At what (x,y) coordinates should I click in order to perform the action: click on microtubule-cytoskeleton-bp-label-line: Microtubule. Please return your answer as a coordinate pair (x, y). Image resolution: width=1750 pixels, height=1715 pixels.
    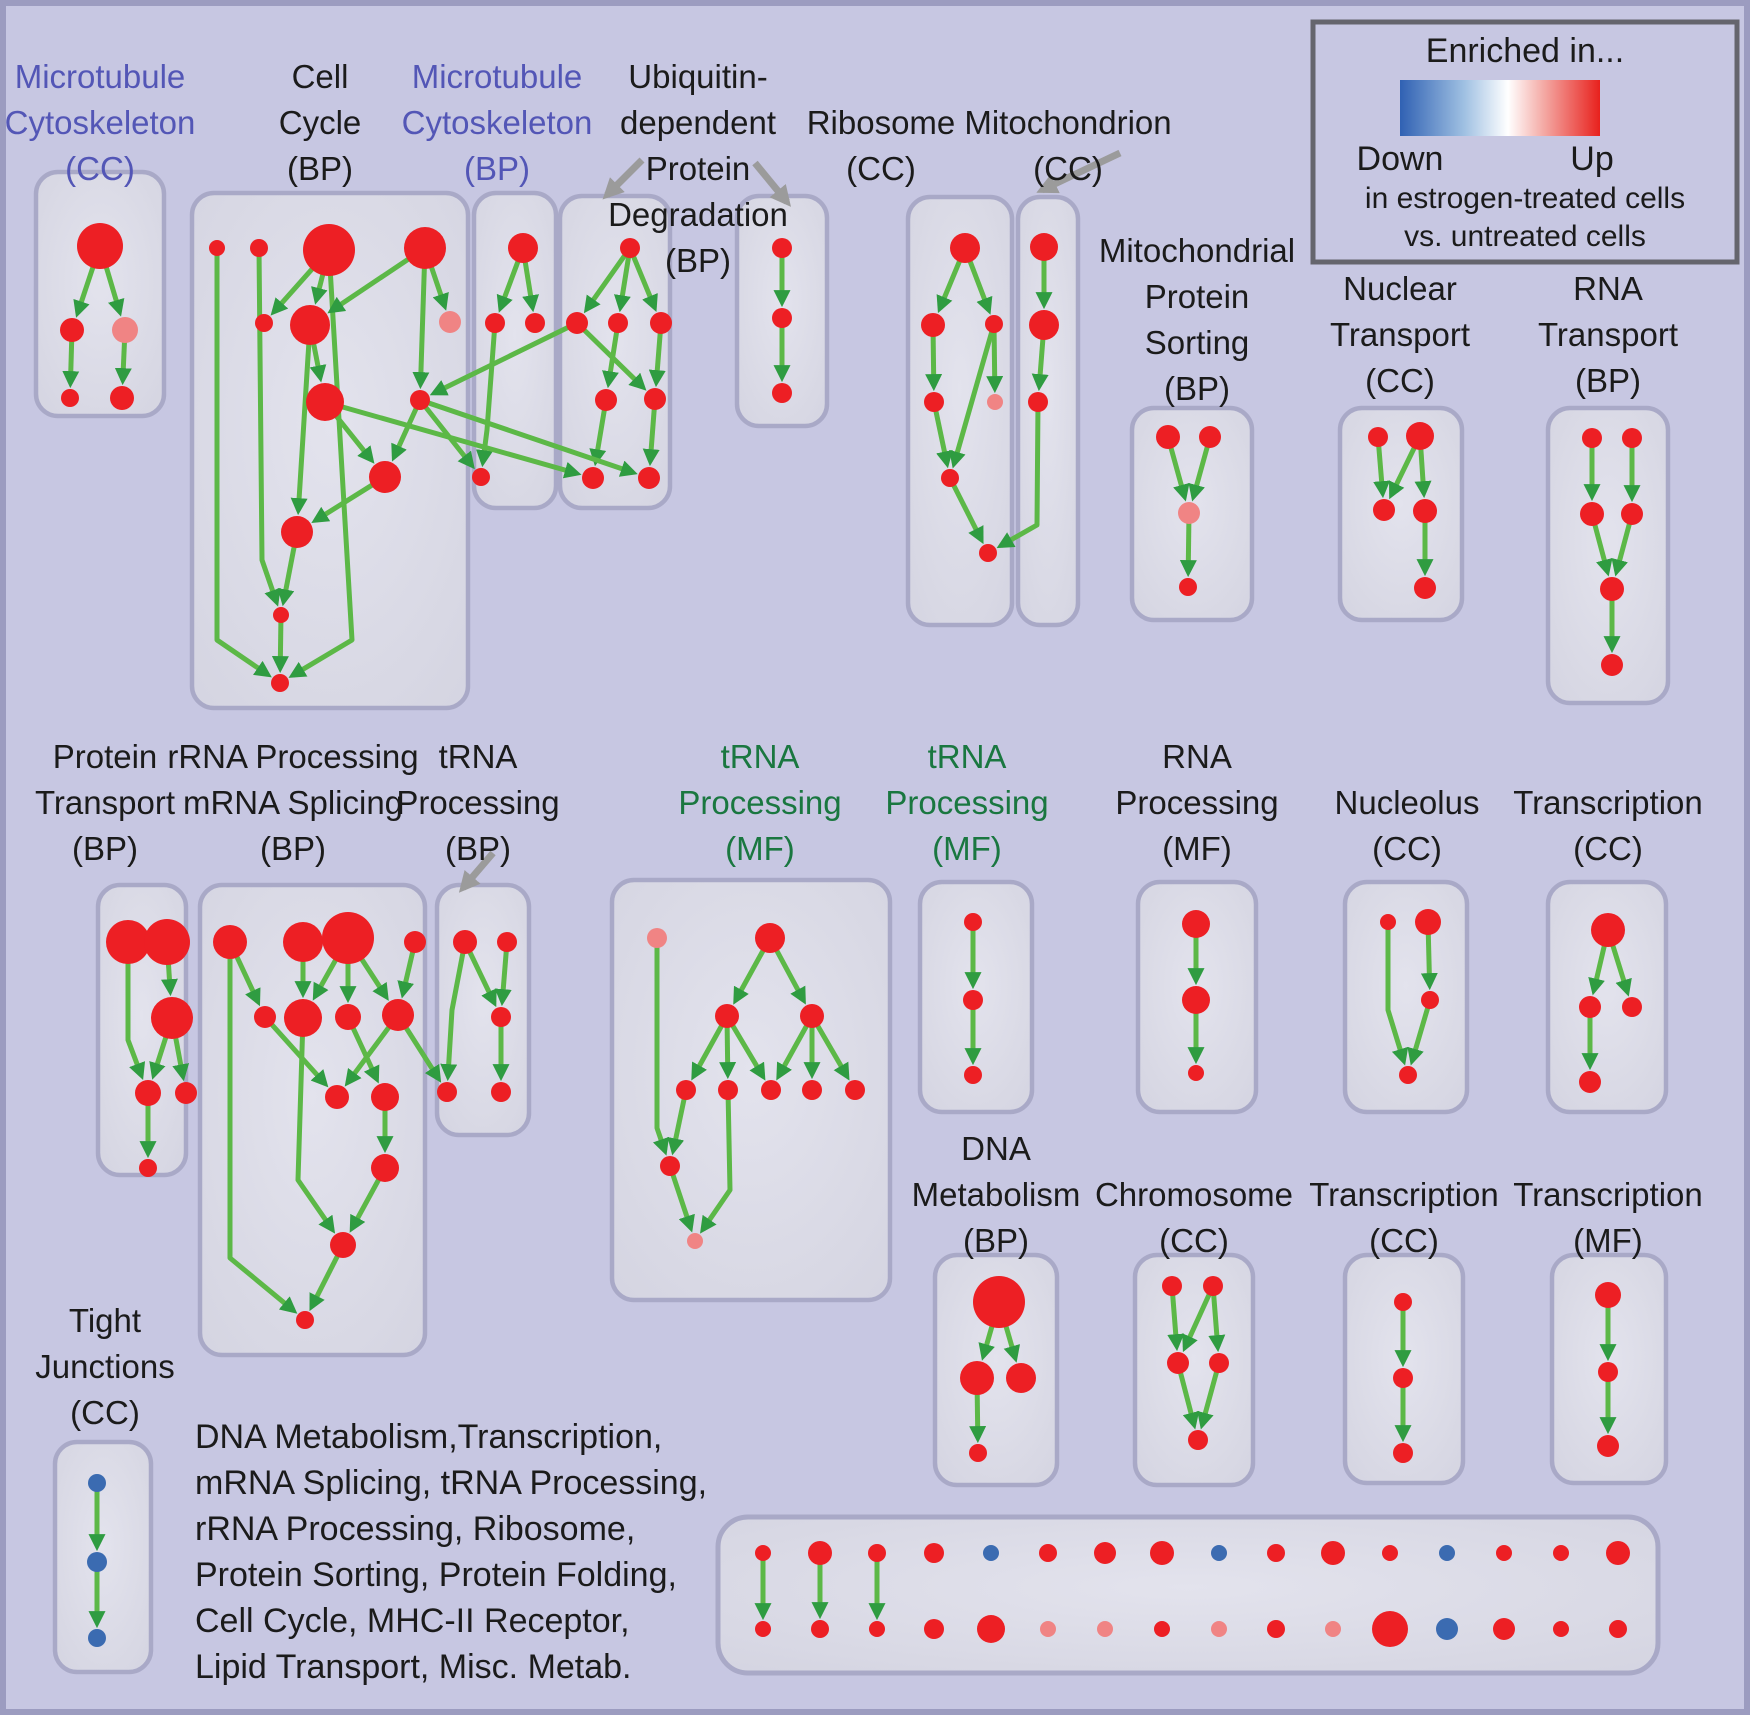
    Looking at the image, I should click on (497, 76).